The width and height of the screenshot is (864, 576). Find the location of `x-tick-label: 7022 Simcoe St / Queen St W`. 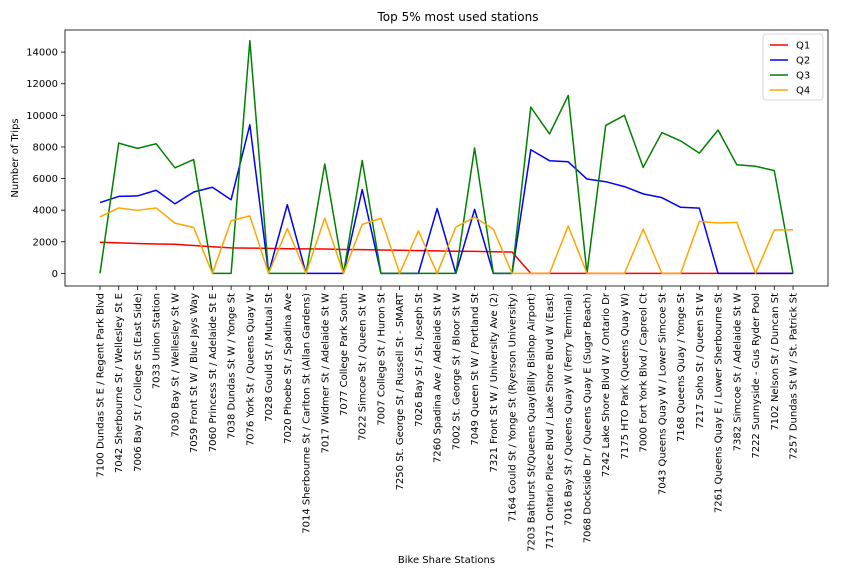

x-tick-label: 7022 Simcoe St / Queen St W is located at coordinates (363, 367).